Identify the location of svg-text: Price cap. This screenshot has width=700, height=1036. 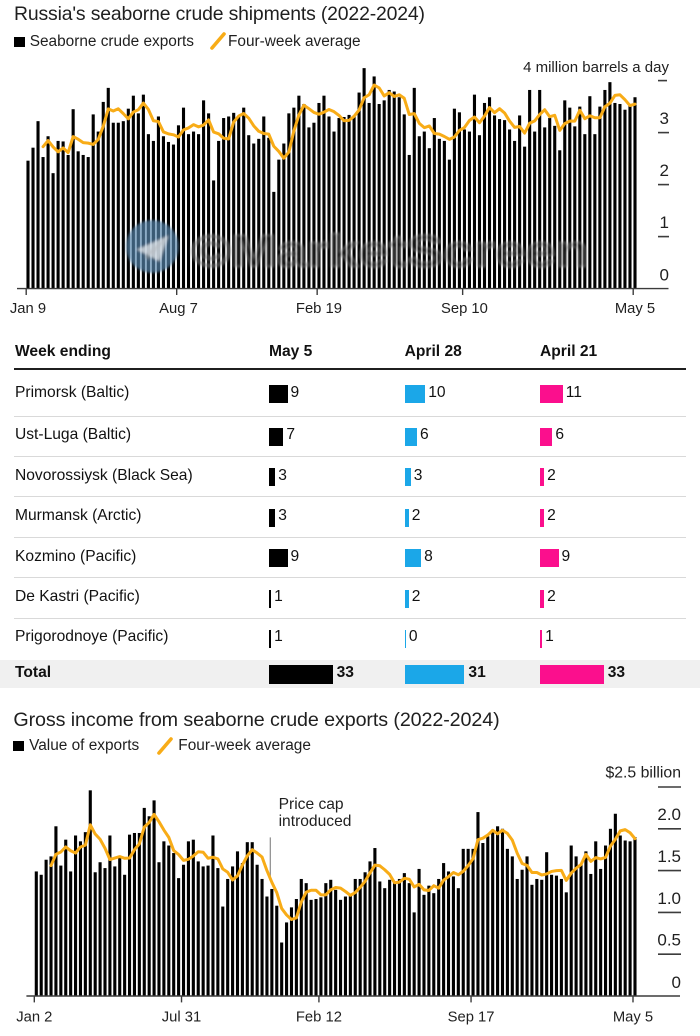
(311, 804).